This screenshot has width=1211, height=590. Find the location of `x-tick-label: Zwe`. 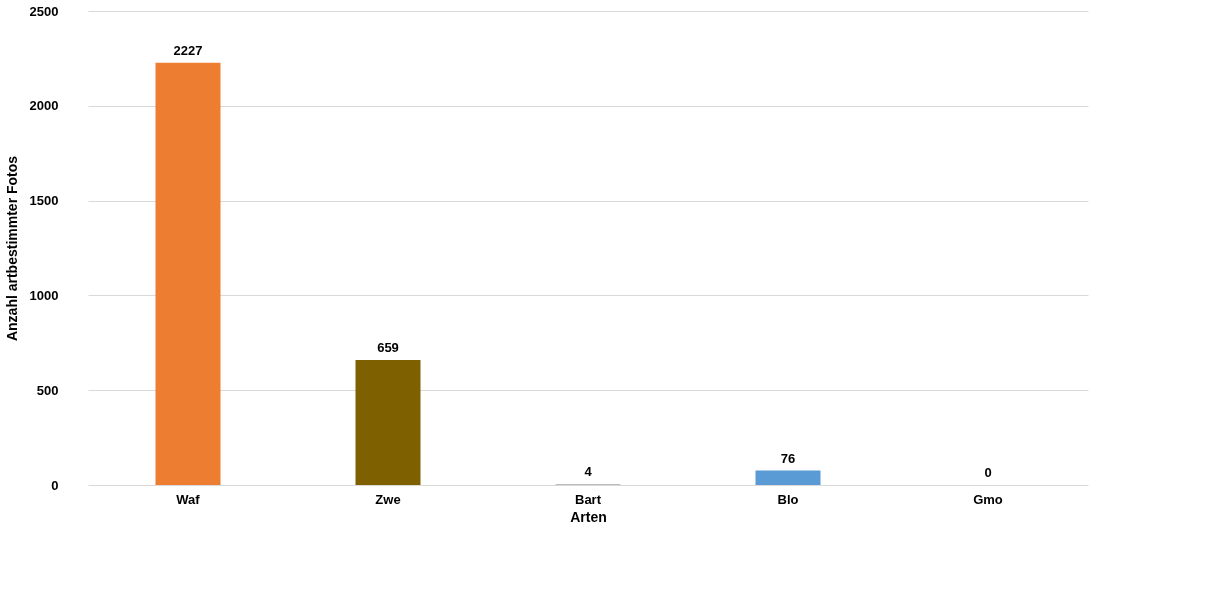

x-tick-label: Zwe is located at coordinates (388, 499).